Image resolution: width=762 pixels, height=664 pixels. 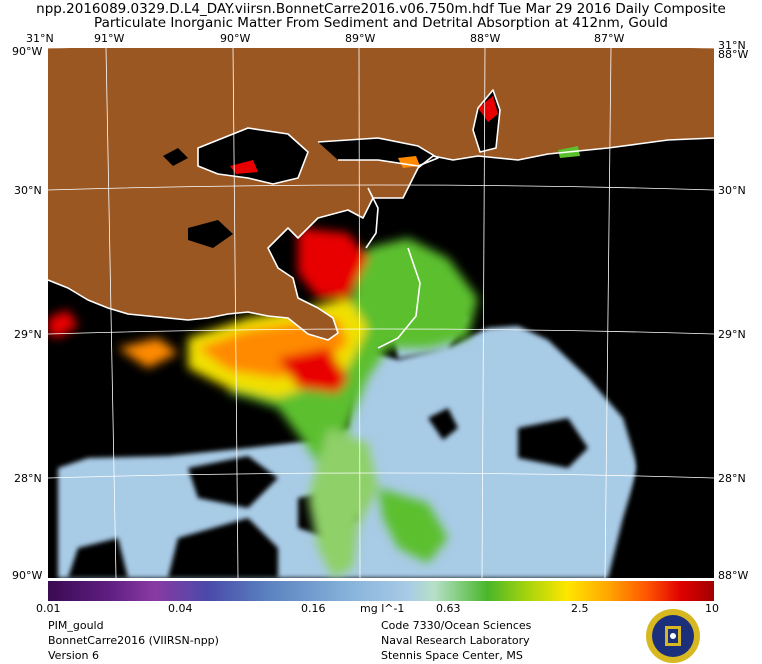 I want to click on lon-label-91w: 91°W, so click(x=109, y=38).